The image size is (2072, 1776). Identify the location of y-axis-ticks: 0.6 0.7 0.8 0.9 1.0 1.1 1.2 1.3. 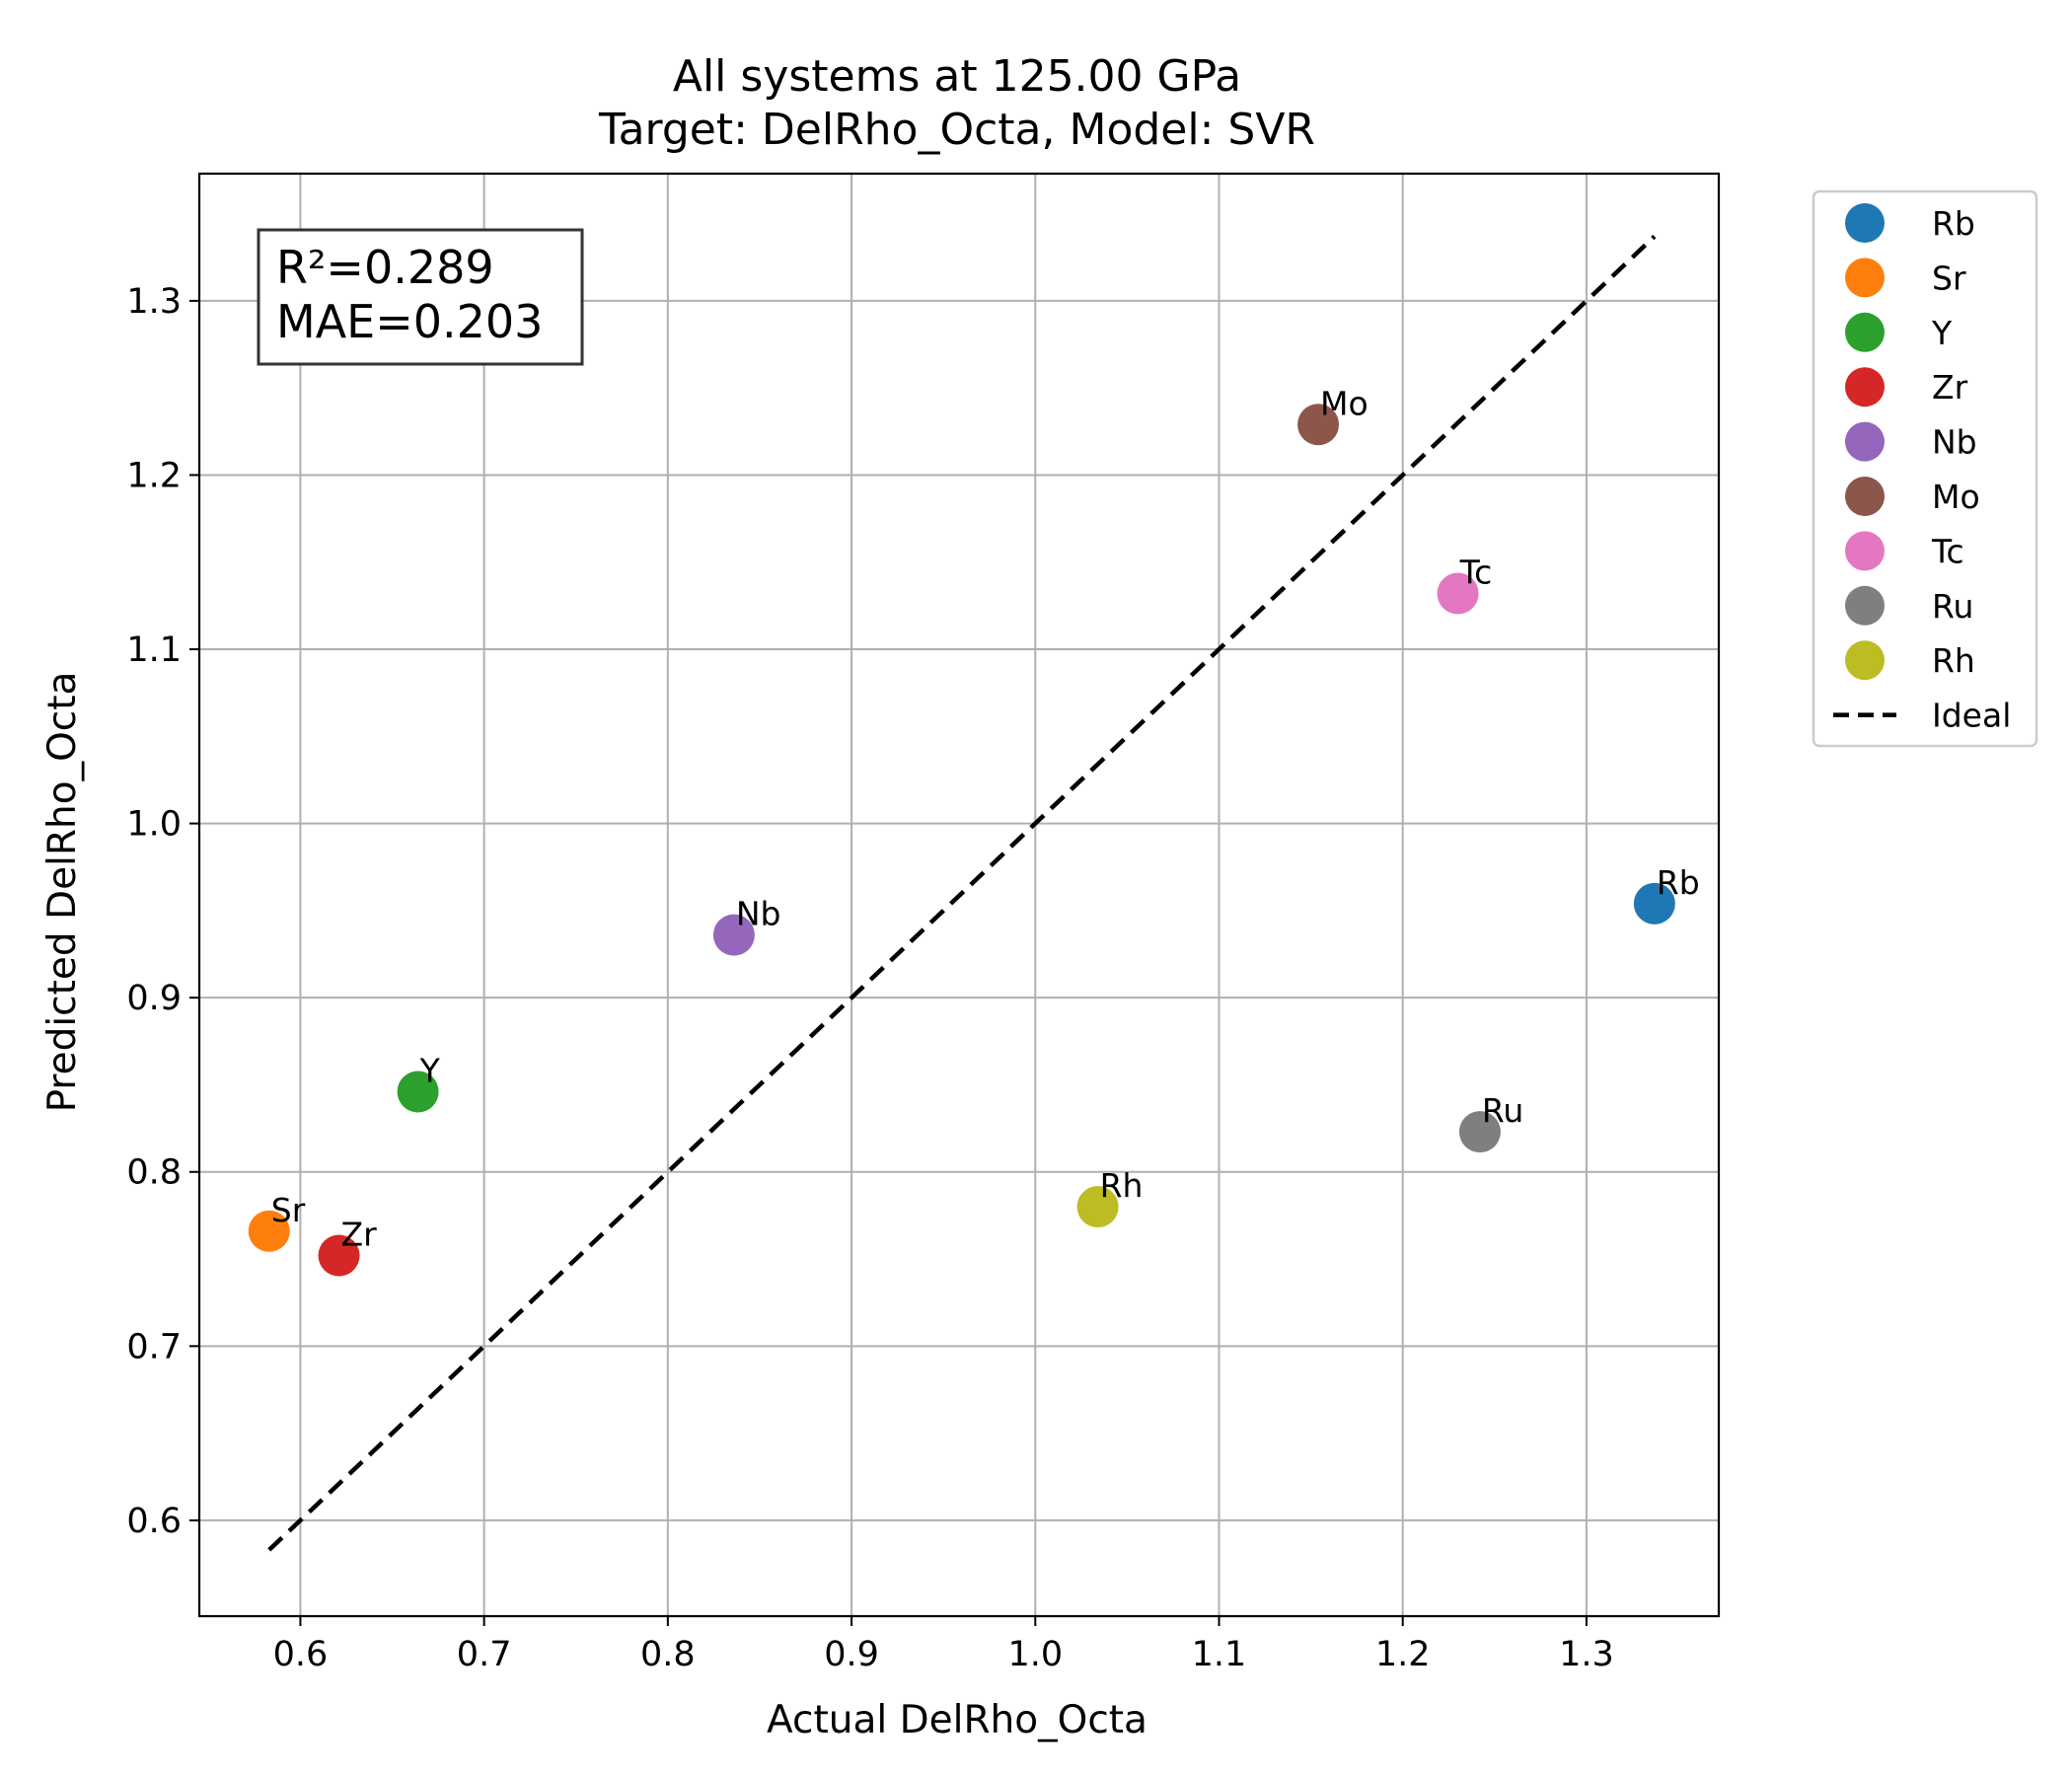
(163, 912).